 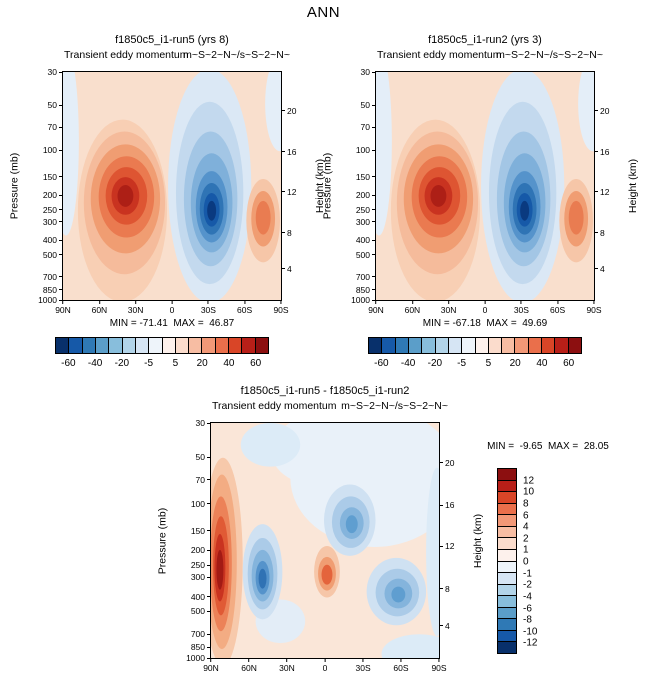 I want to click on latitude-tick: 60N, so click(x=99, y=307).